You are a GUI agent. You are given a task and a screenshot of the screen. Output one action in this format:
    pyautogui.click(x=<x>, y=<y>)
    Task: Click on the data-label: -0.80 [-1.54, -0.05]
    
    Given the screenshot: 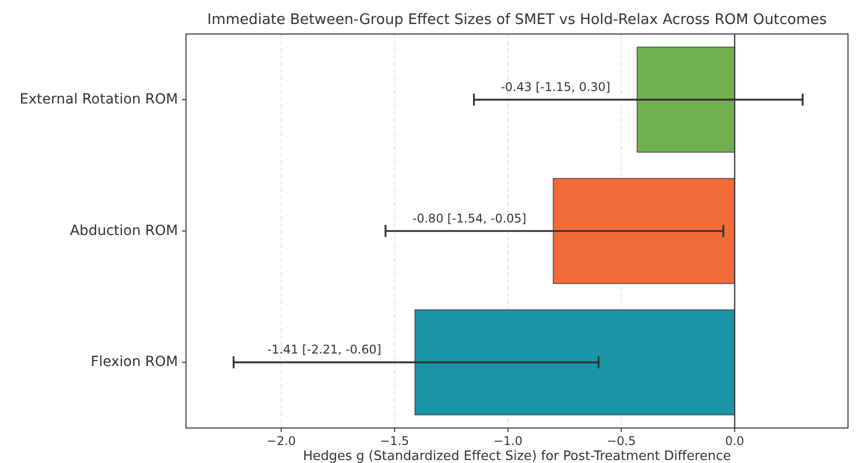 What is the action you would take?
    pyautogui.click(x=469, y=218)
    